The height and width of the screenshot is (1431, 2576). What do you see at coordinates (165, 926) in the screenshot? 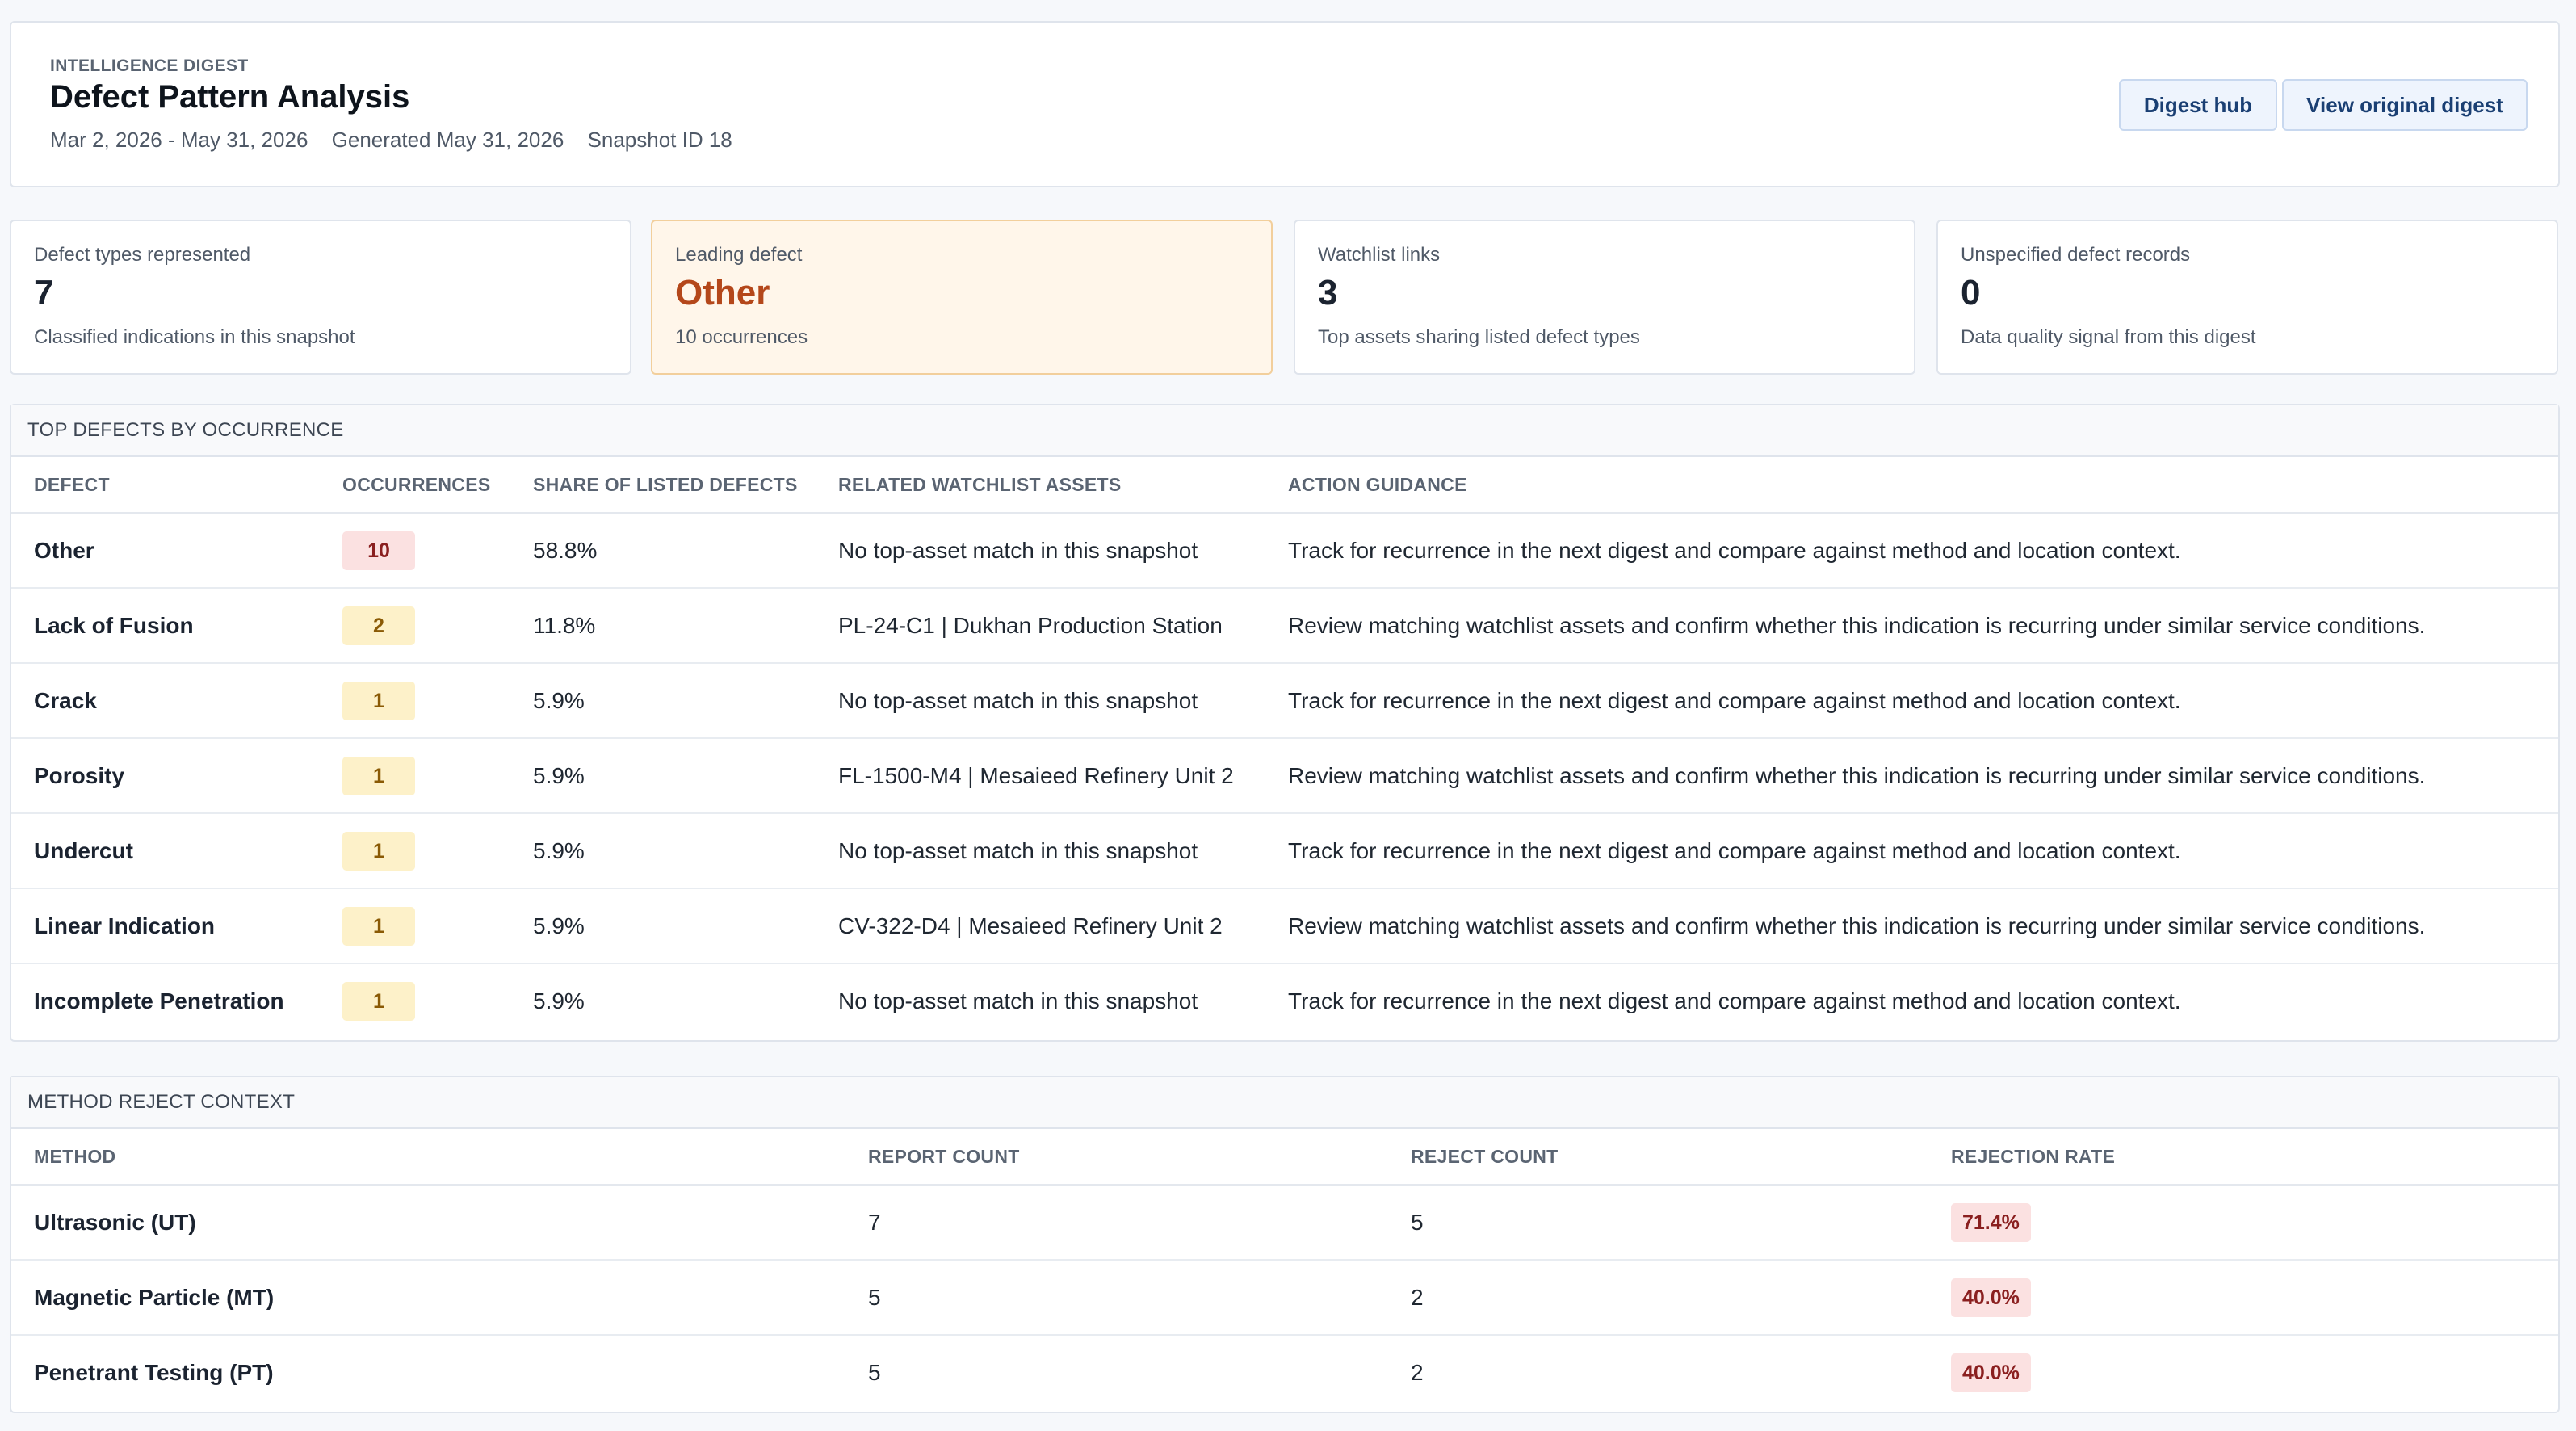
I see `defect-name: Linear Indication` at bounding box center [165, 926].